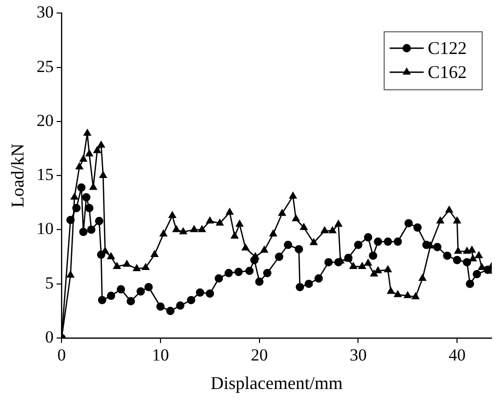 The image size is (497, 401). What do you see at coordinates (61, 355) in the screenshot?
I see `x-tick-label: 0` at bounding box center [61, 355].